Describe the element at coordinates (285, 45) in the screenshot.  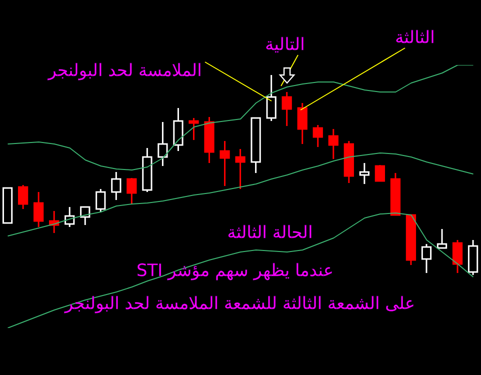
I see `text: التالية` at that location.